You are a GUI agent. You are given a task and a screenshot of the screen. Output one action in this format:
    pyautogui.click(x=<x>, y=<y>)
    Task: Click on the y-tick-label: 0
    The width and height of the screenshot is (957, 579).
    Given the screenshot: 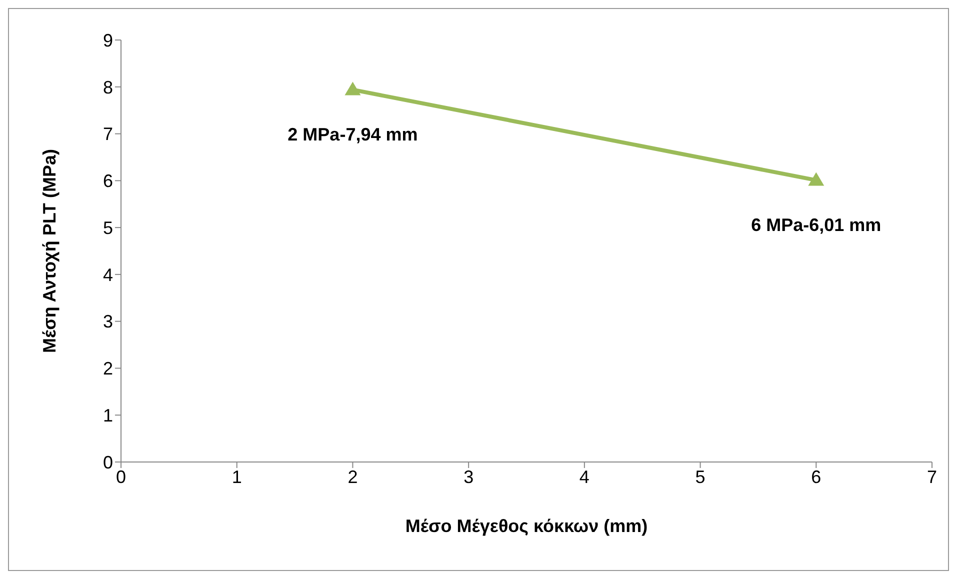 What is the action you would take?
    pyautogui.click(x=107, y=462)
    